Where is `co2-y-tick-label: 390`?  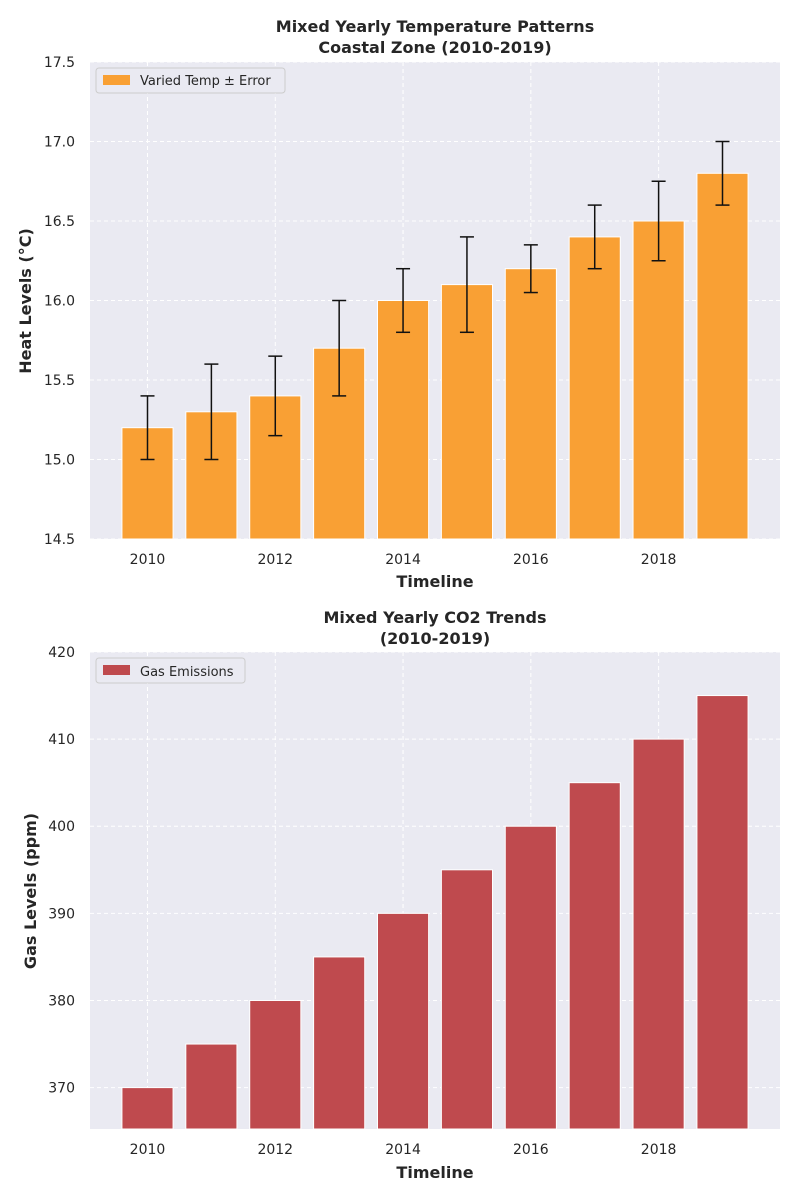
co2-y-tick-label: 390 is located at coordinates (61, 914).